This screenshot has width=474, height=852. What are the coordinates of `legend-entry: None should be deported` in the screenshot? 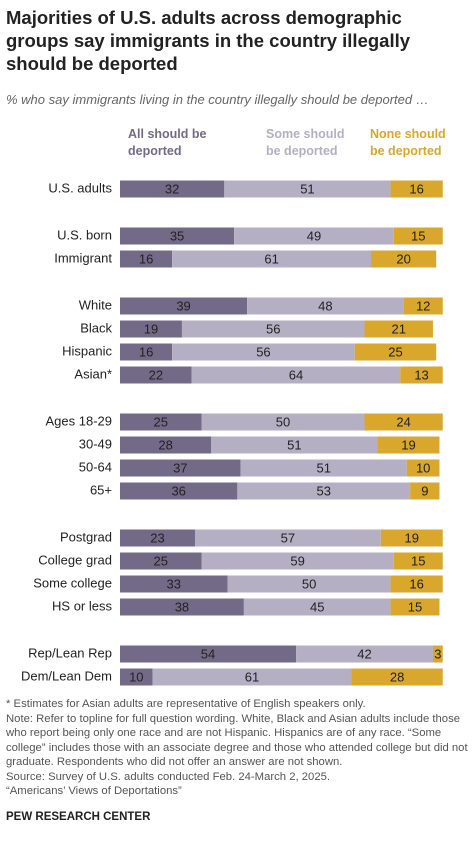 It's located at (408, 142).